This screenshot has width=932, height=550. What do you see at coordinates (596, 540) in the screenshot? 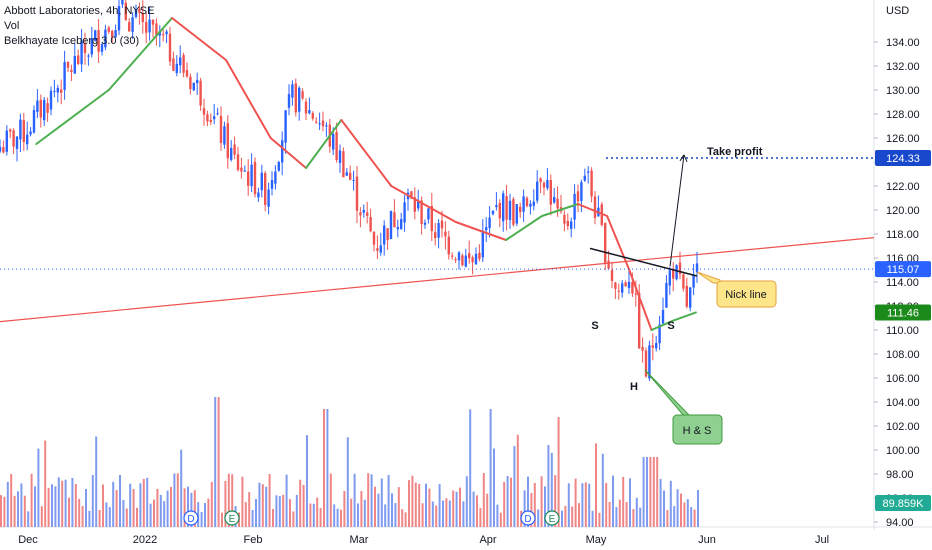
I see `time-tick-label: May` at bounding box center [596, 540].